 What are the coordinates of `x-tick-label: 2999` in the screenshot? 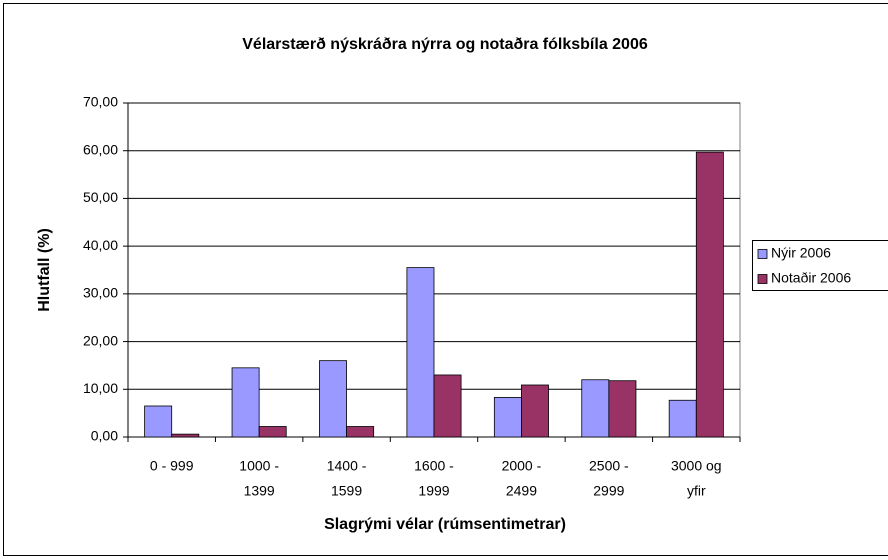 It's located at (608, 491).